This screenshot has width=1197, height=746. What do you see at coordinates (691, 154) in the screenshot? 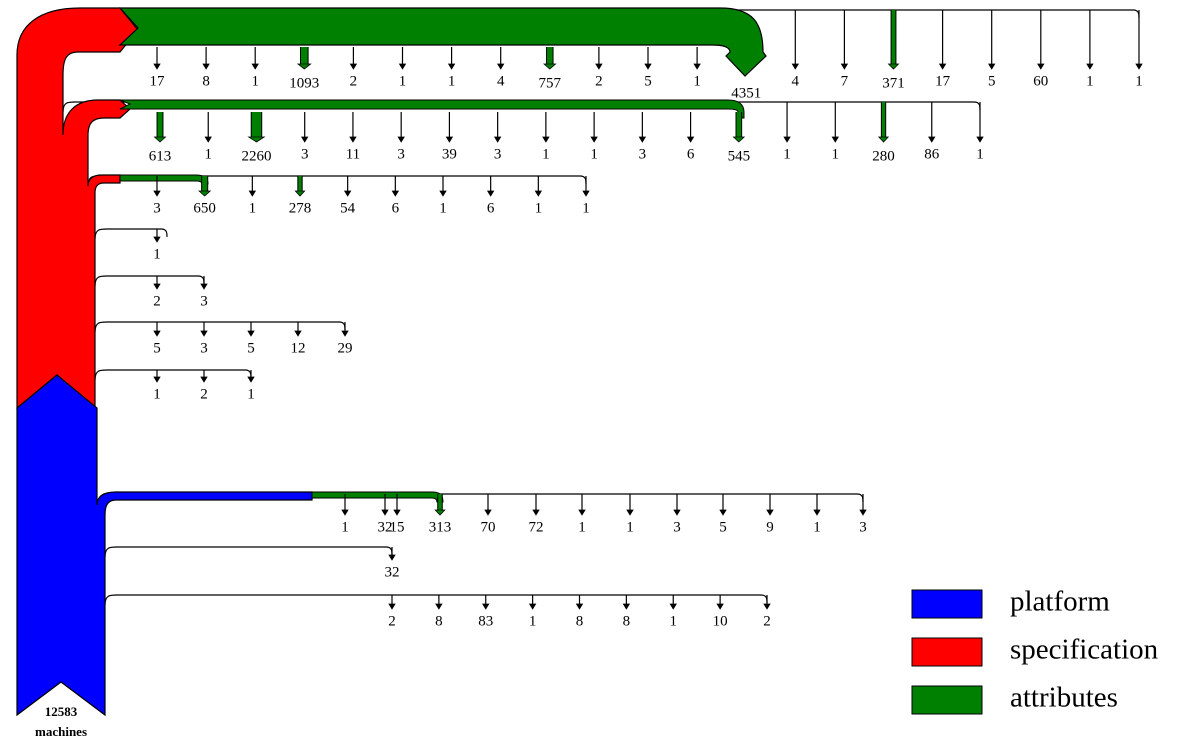
I see `leaf-value: 6` at bounding box center [691, 154].